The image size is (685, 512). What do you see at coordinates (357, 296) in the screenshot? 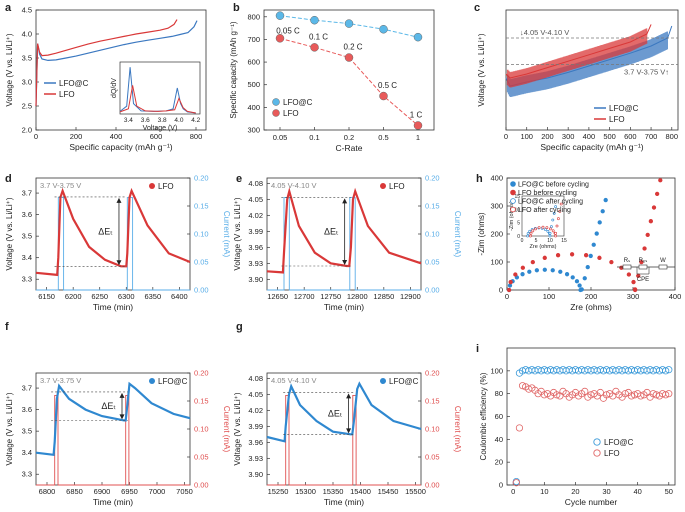
I see `x-tick-label: 12800` at bounding box center [357, 296].